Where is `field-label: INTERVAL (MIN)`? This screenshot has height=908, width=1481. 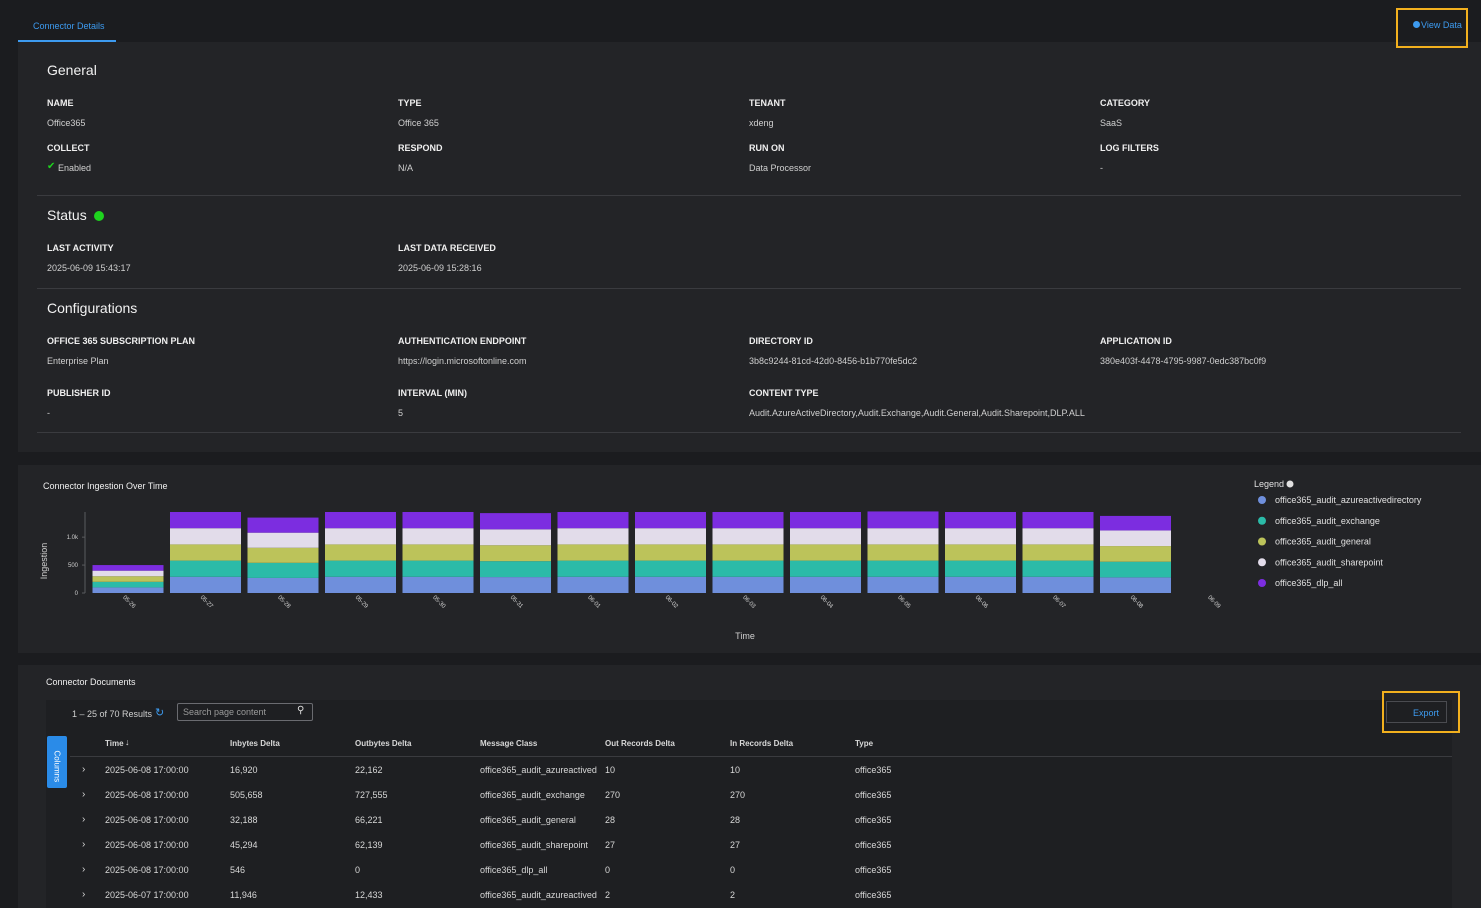 field-label: INTERVAL (MIN) is located at coordinates (432, 393).